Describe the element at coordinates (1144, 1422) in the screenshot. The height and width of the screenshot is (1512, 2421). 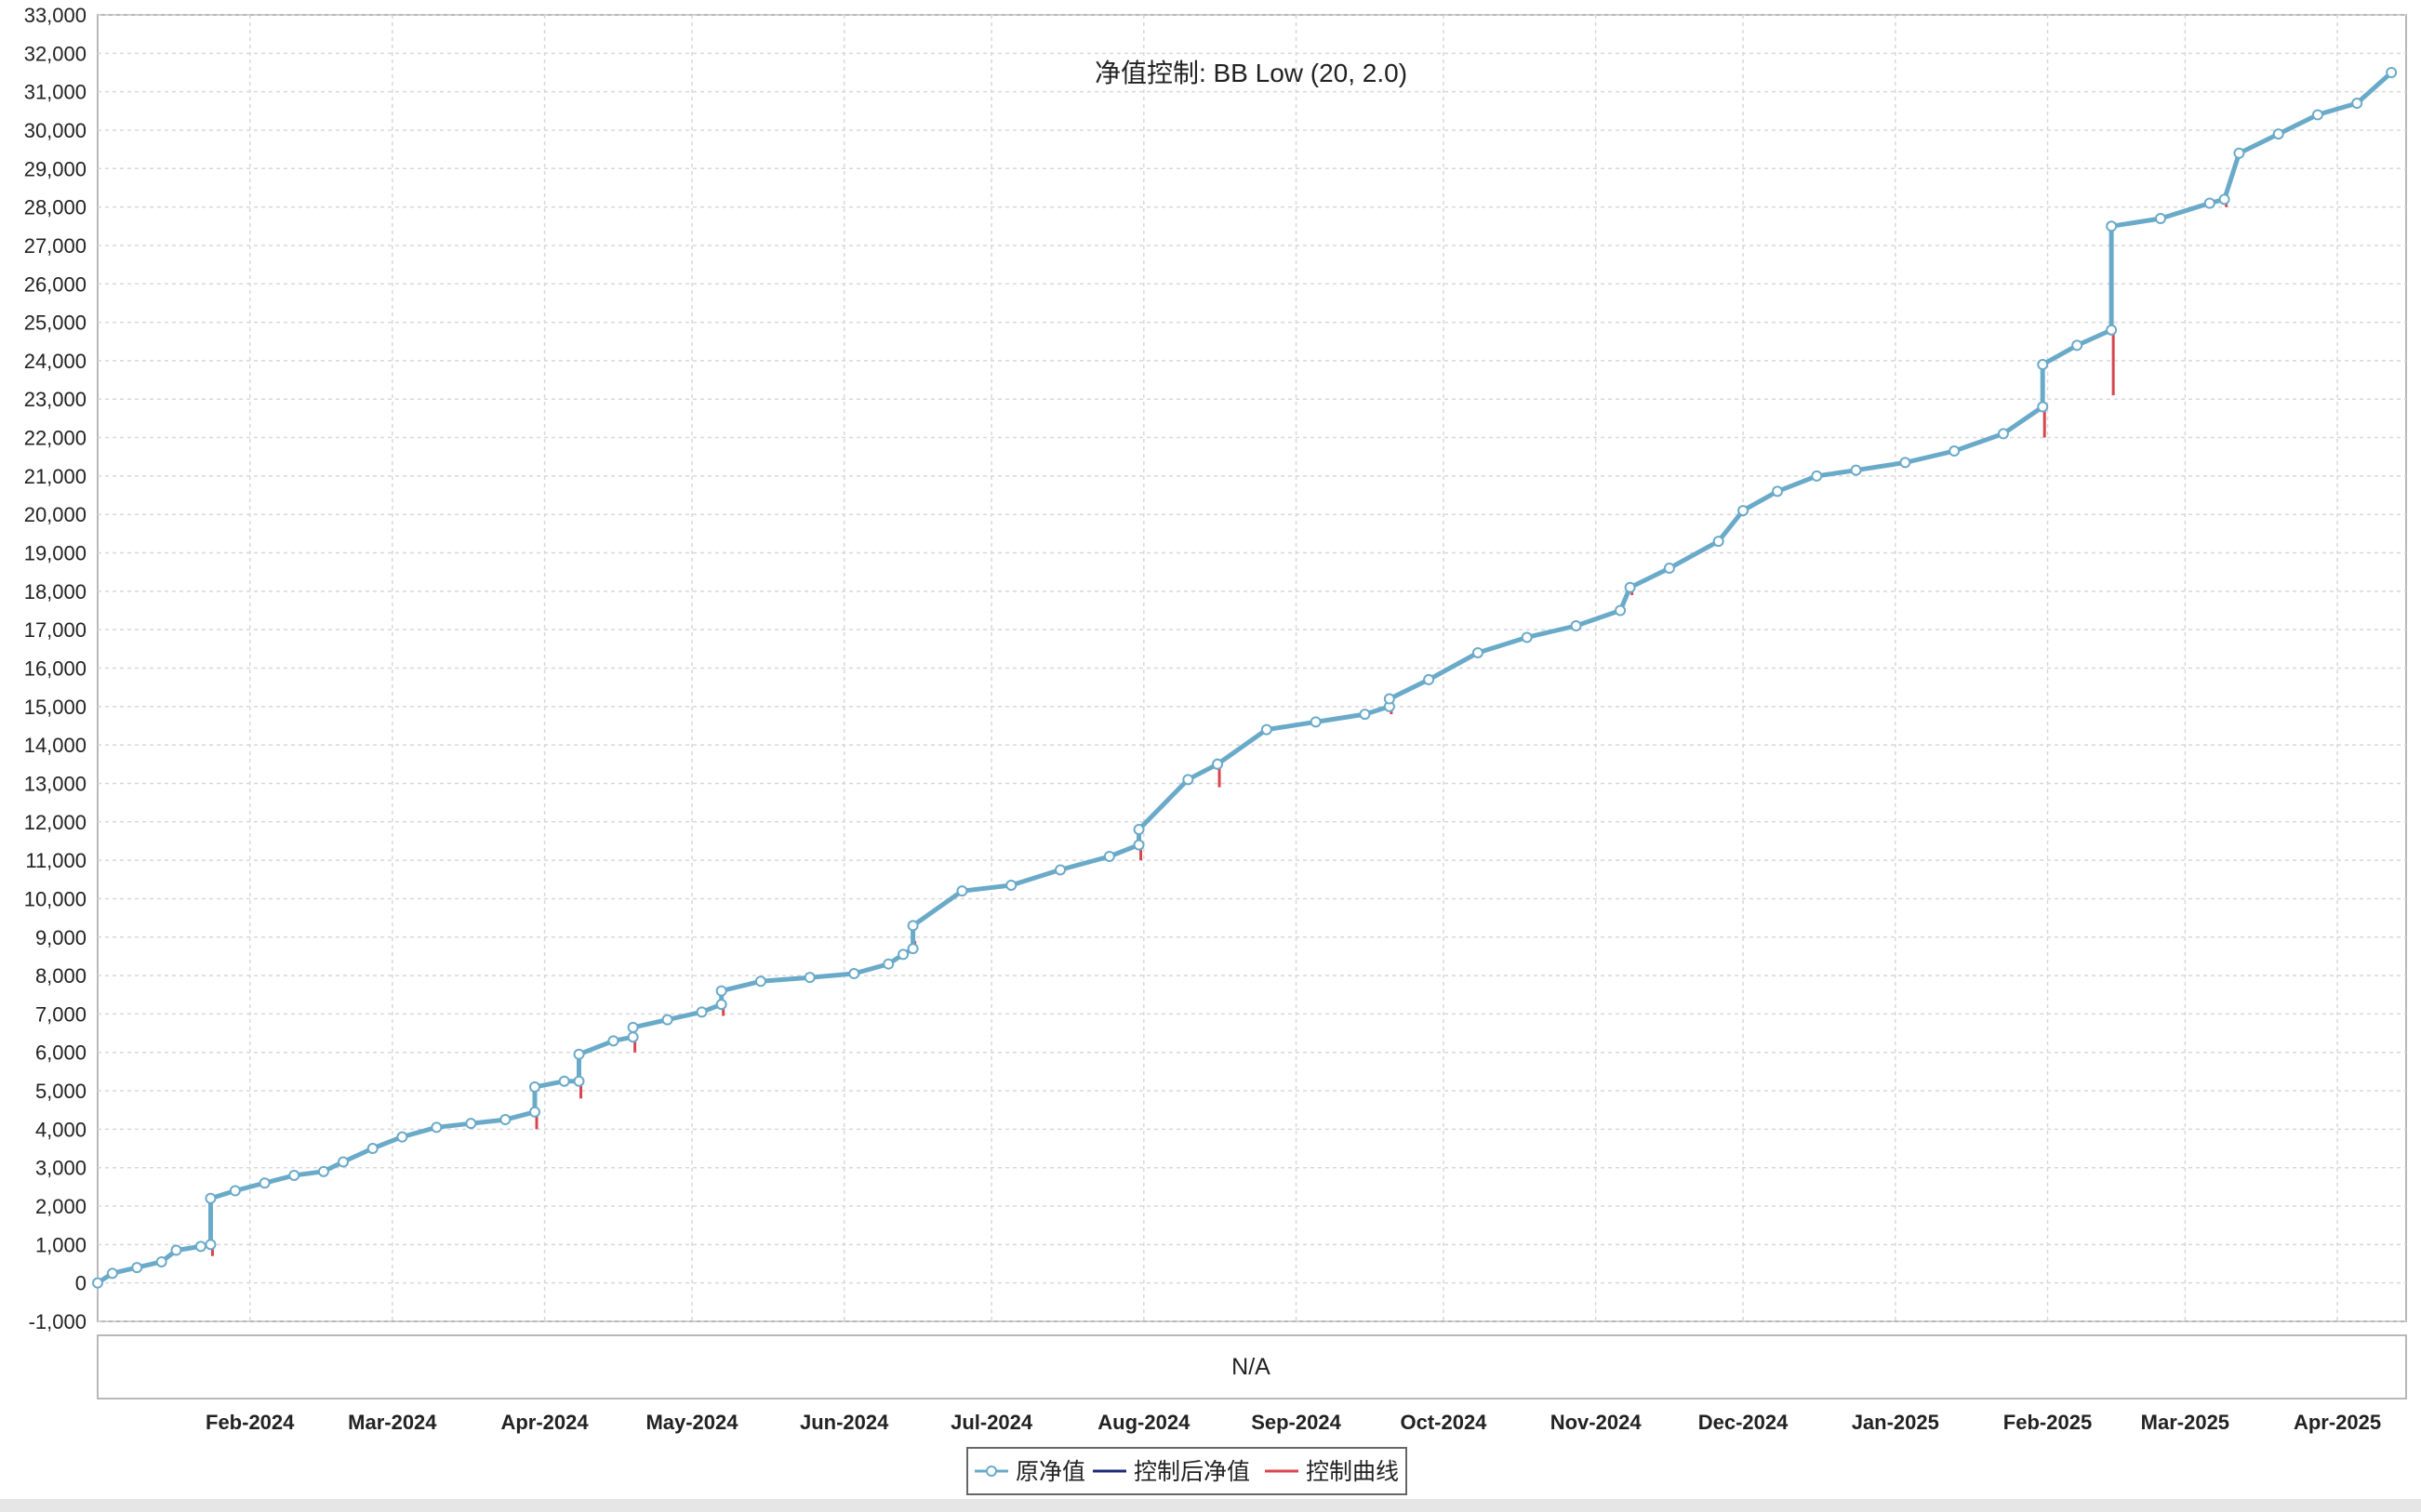
I see `x-tick-label: Aug-2024` at that location.